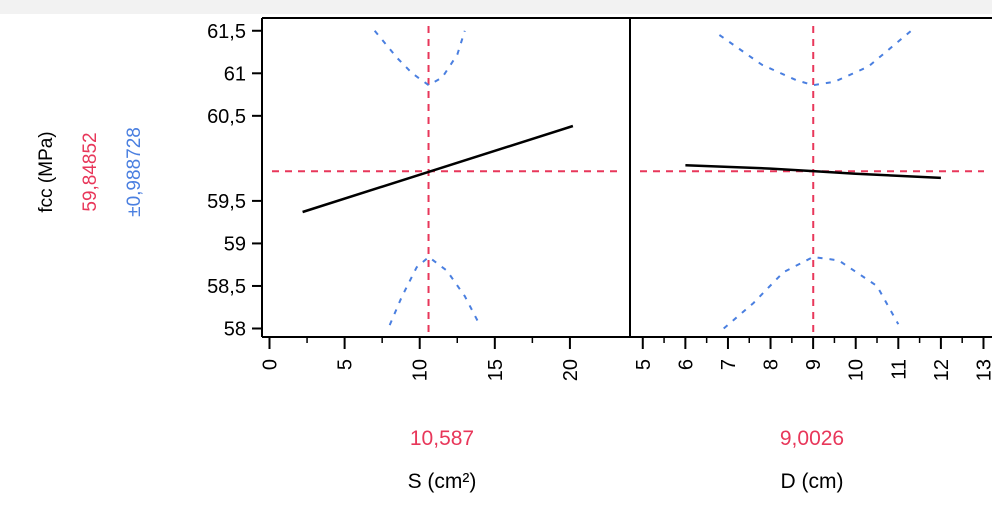 Image resolution: width=992 pixels, height=505 pixels. I want to click on x-tick-label: 12, so click(942, 370).